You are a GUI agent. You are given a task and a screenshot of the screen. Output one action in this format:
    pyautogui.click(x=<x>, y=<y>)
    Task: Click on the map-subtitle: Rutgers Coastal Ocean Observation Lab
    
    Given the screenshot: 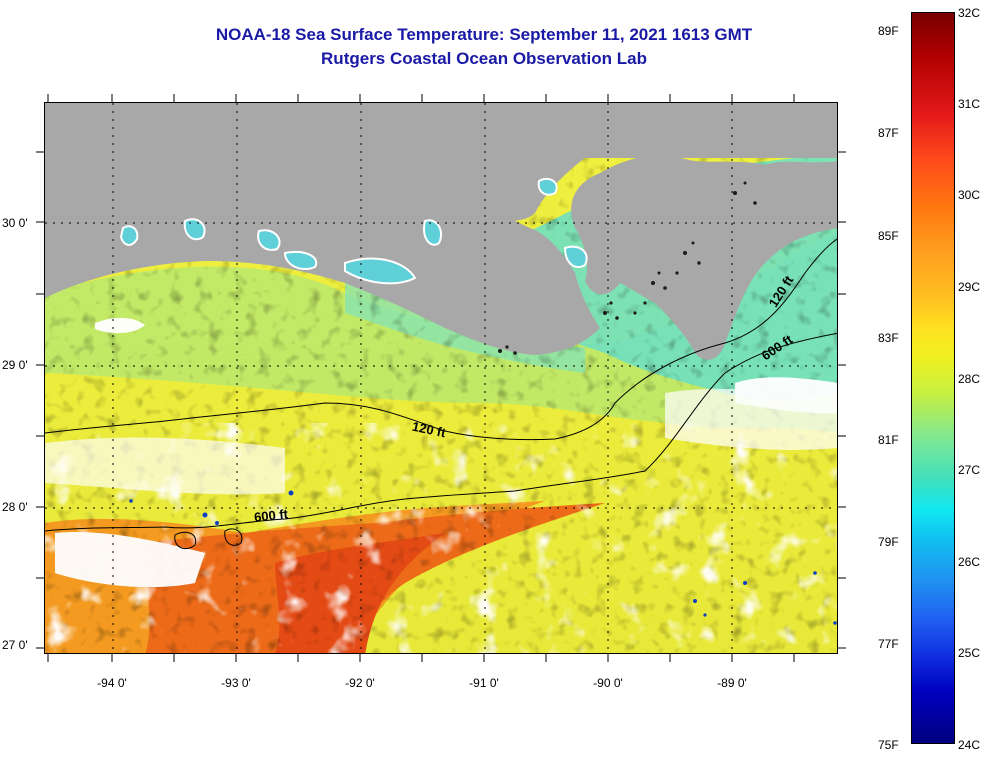 What is the action you would take?
    pyautogui.click(x=484, y=58)
    